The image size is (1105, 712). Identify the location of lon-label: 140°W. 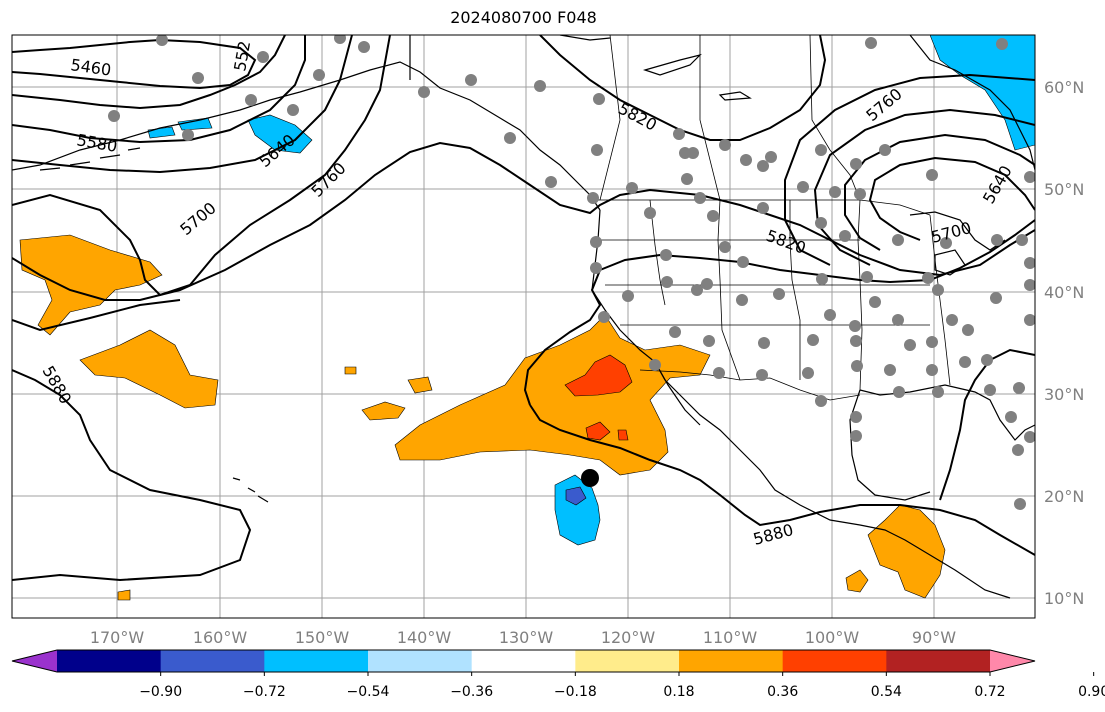
(424, 637).